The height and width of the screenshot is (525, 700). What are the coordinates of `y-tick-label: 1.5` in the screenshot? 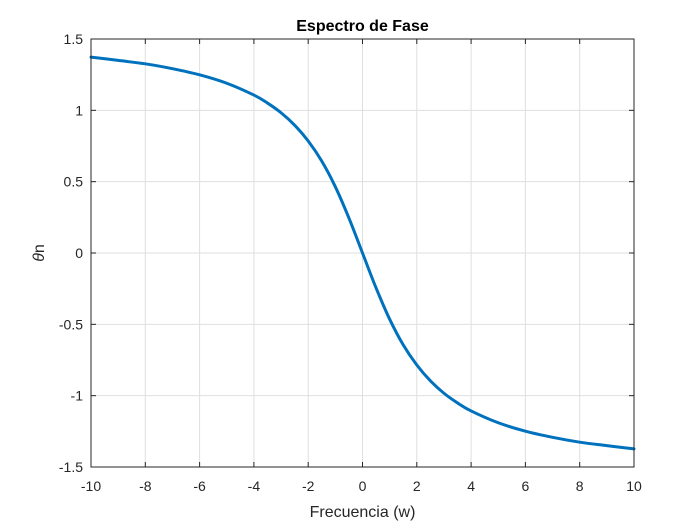 It's located at (74, 39).